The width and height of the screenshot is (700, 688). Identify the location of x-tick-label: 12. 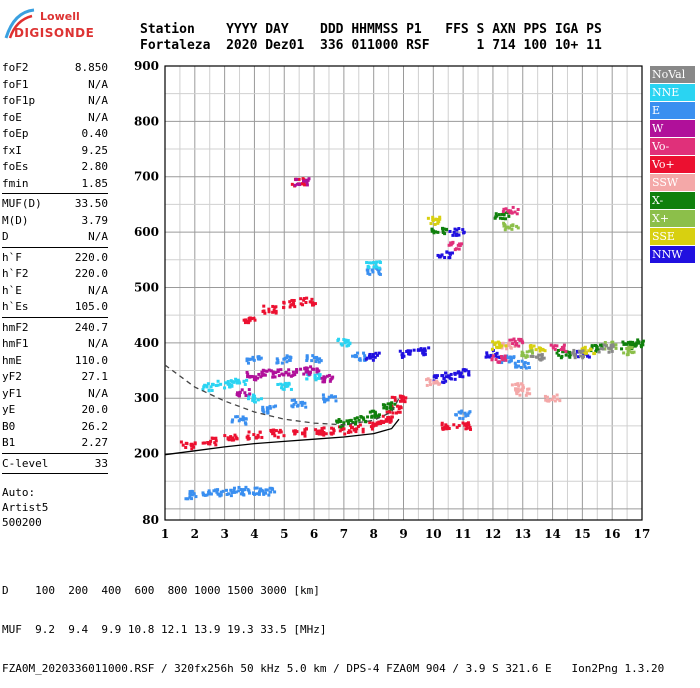
(493, 534).